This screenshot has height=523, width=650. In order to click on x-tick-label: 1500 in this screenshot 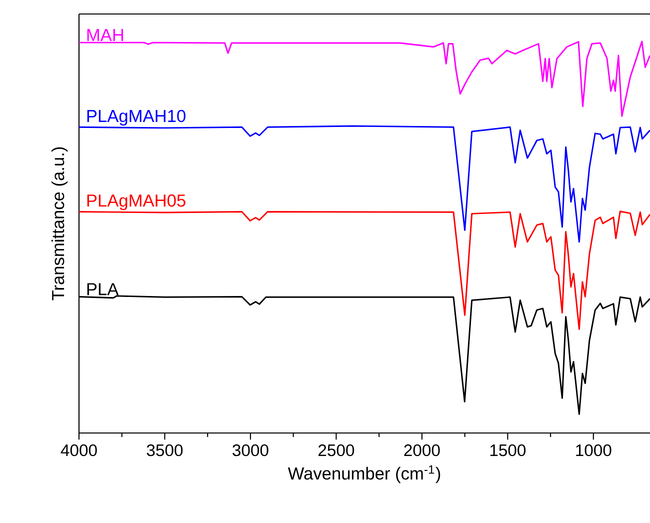, I will do `click(508, 450)`.